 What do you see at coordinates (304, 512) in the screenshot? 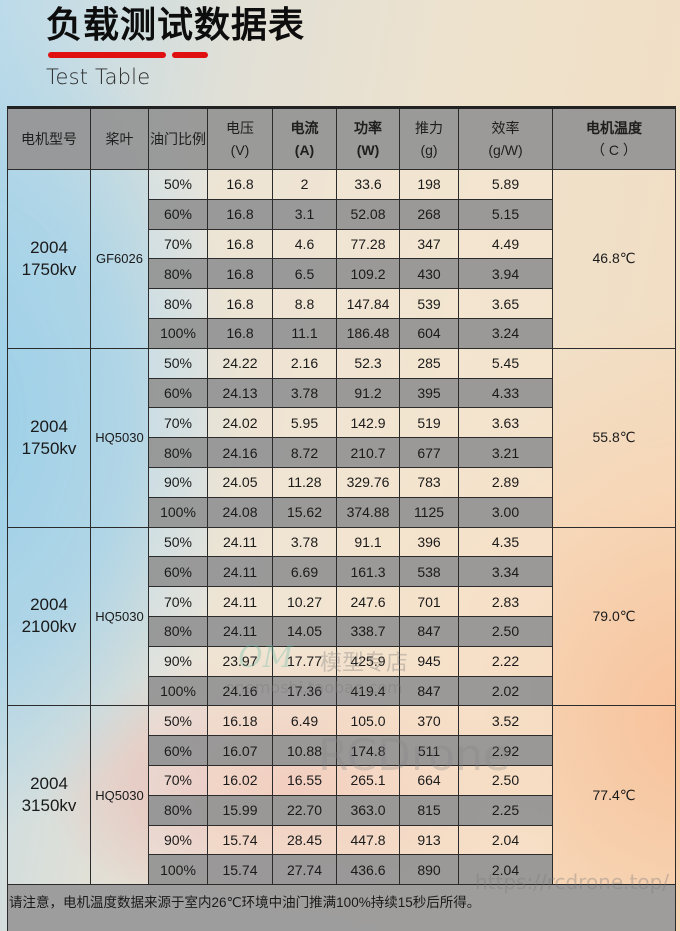
I see `current-cell: 15.62` at bounding box center [304, 512].